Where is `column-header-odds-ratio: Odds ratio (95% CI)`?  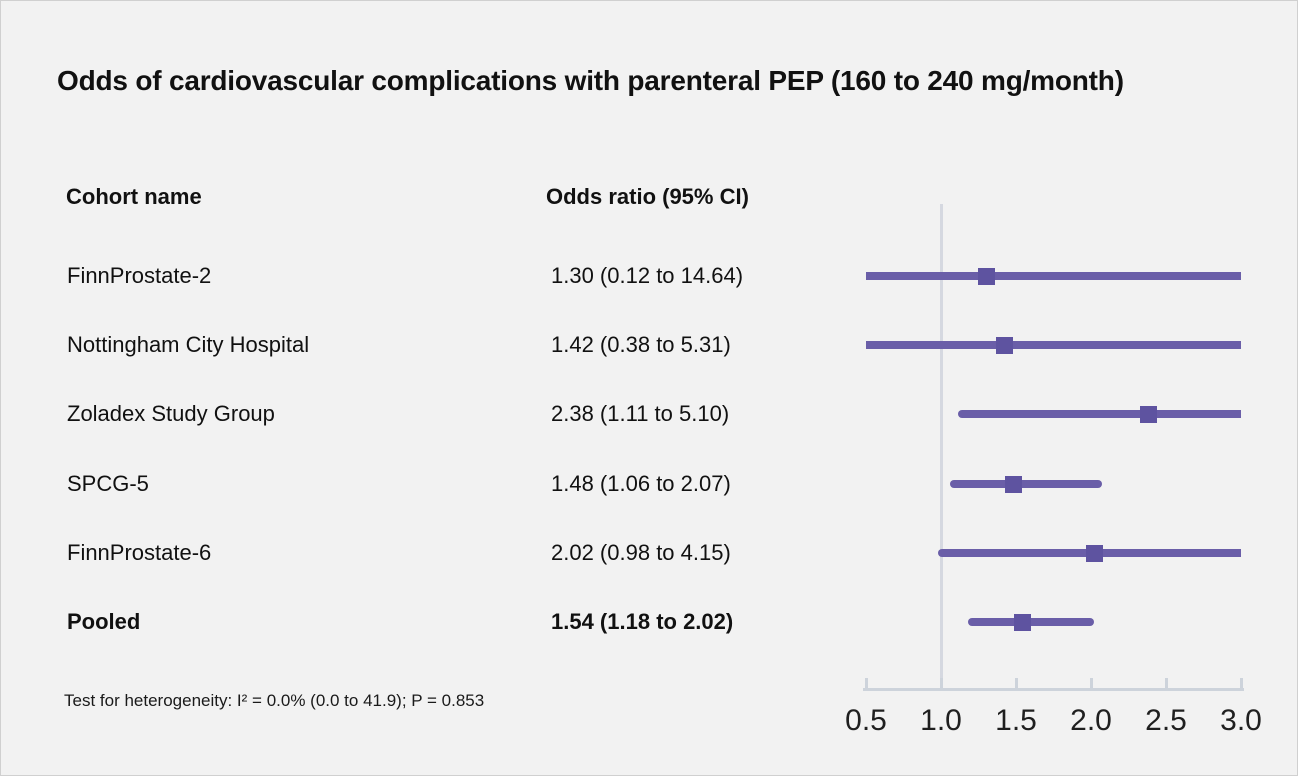 column-header-odds-ratio: Odds ratio (95% CI) is located at coordinates (647, 196).